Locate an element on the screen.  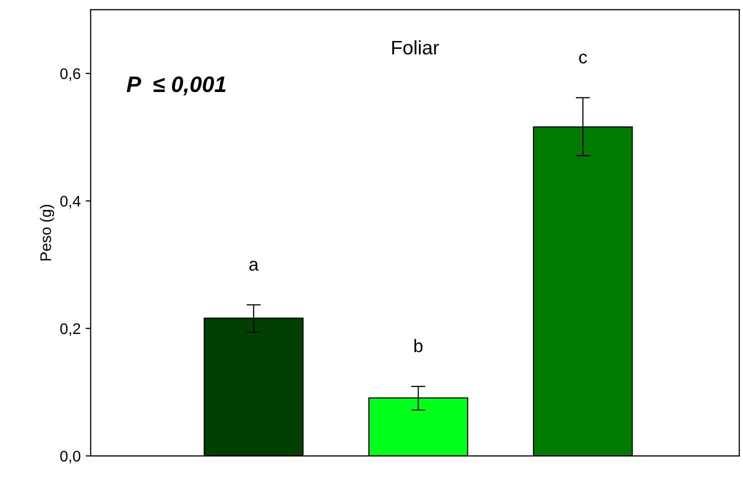
y-tick-label: 0,4 is located at coordinates (70, 202).